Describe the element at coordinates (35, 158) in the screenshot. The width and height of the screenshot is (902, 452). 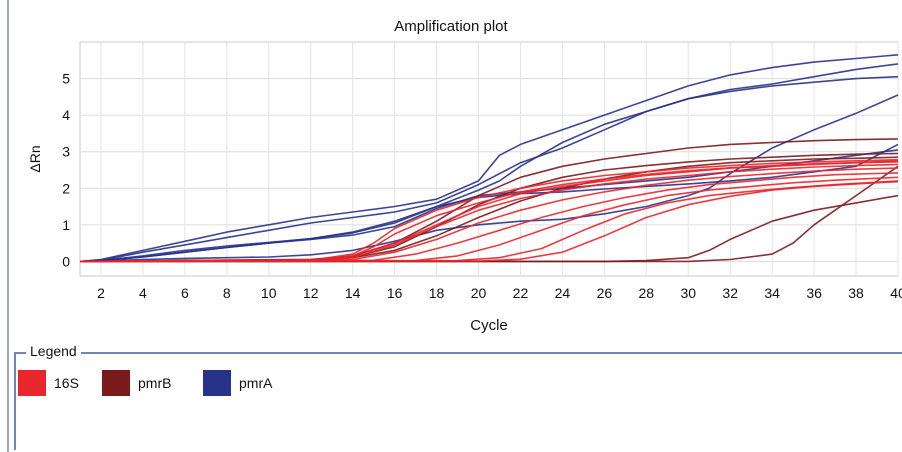
I see `y-axis-label: ΔRn` at that location.